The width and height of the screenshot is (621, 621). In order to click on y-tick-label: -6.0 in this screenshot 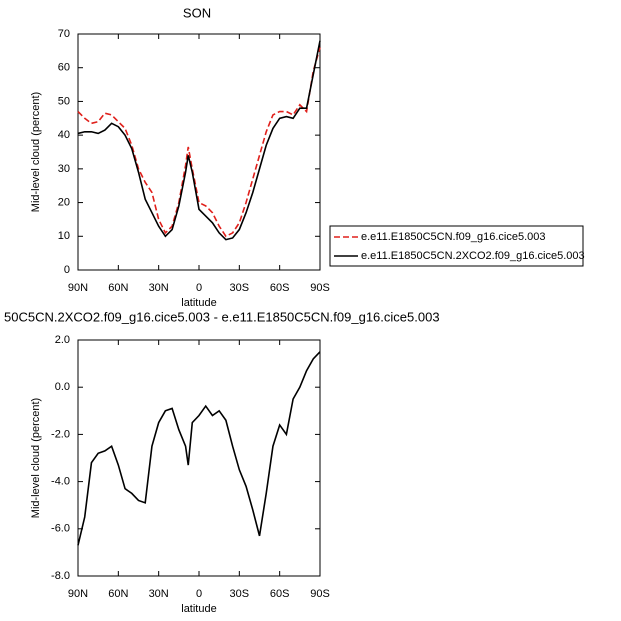, I will do `click(60, 529)`.